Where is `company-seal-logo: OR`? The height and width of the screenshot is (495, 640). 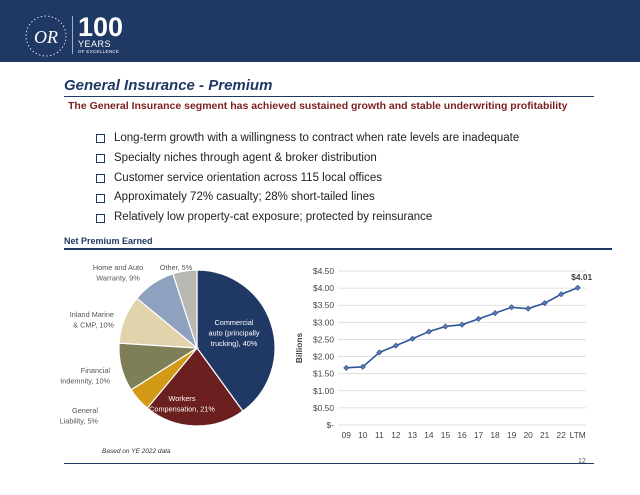 company-seal-logo: OR is located at coordinates (46, 36).